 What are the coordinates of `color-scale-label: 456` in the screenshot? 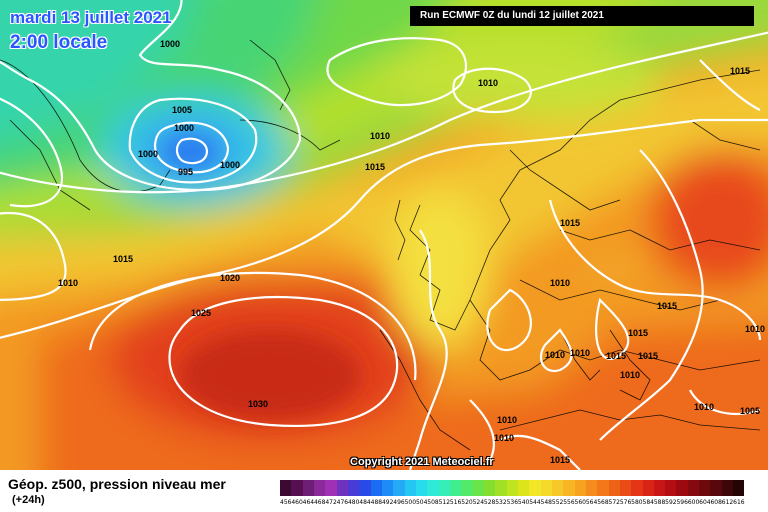 It's located at (286, 502).